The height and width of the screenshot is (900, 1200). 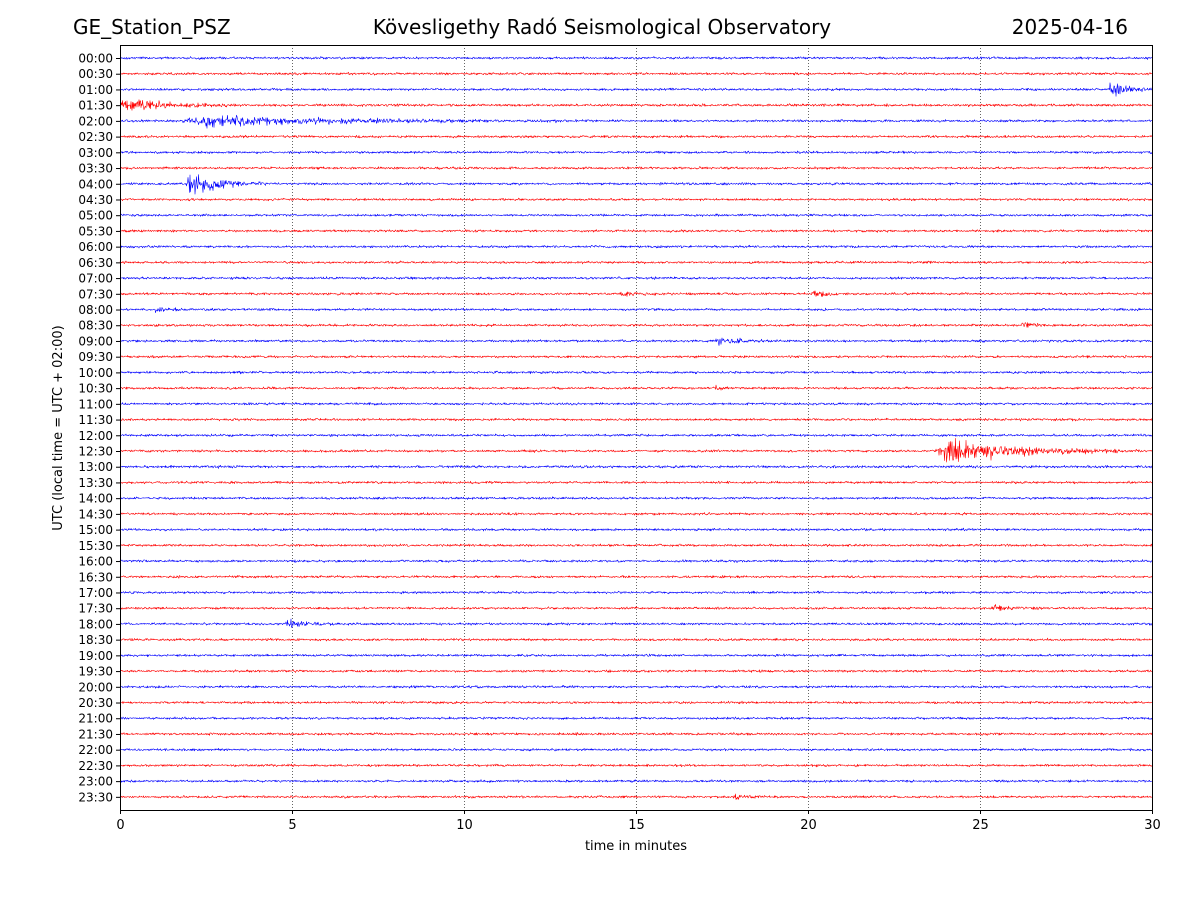 I want to click on x-tick-label: 15, so click(x=636, y=825).